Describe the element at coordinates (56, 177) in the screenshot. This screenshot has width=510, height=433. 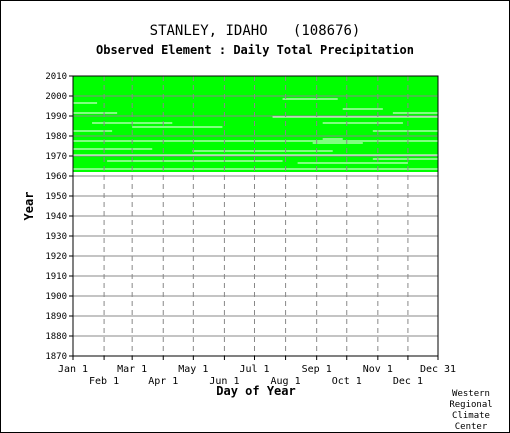
I see `y-tick-label: 1960` at that location.